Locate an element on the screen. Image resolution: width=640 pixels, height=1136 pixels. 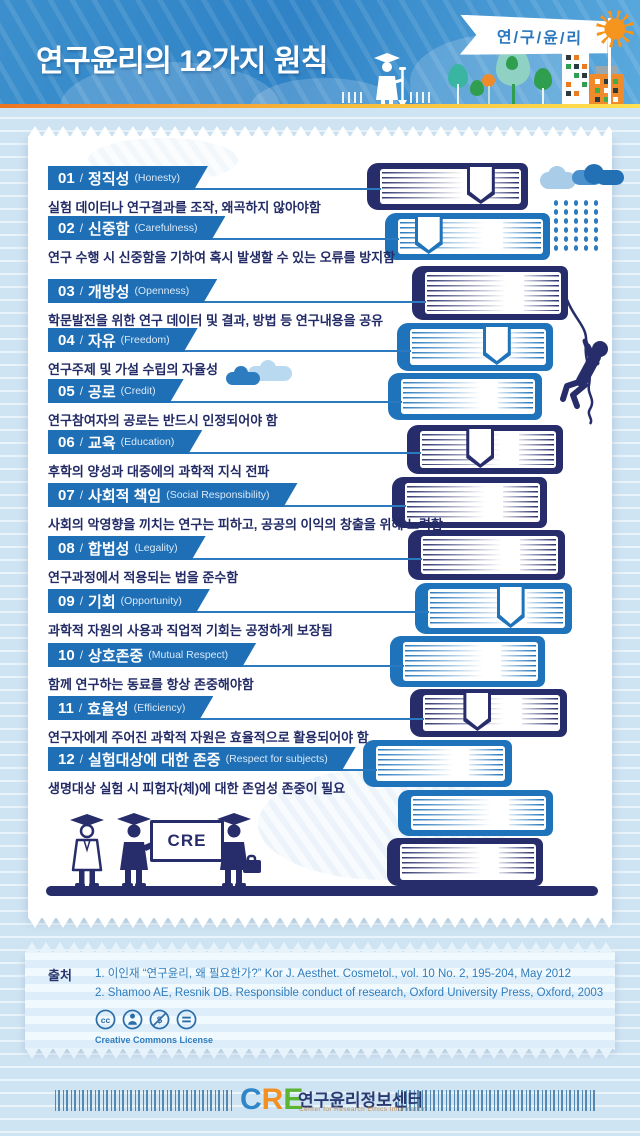
item-description: 후학의 양성과 대중에의 과학적 지식 전파 is located at coordinates (159, 471).